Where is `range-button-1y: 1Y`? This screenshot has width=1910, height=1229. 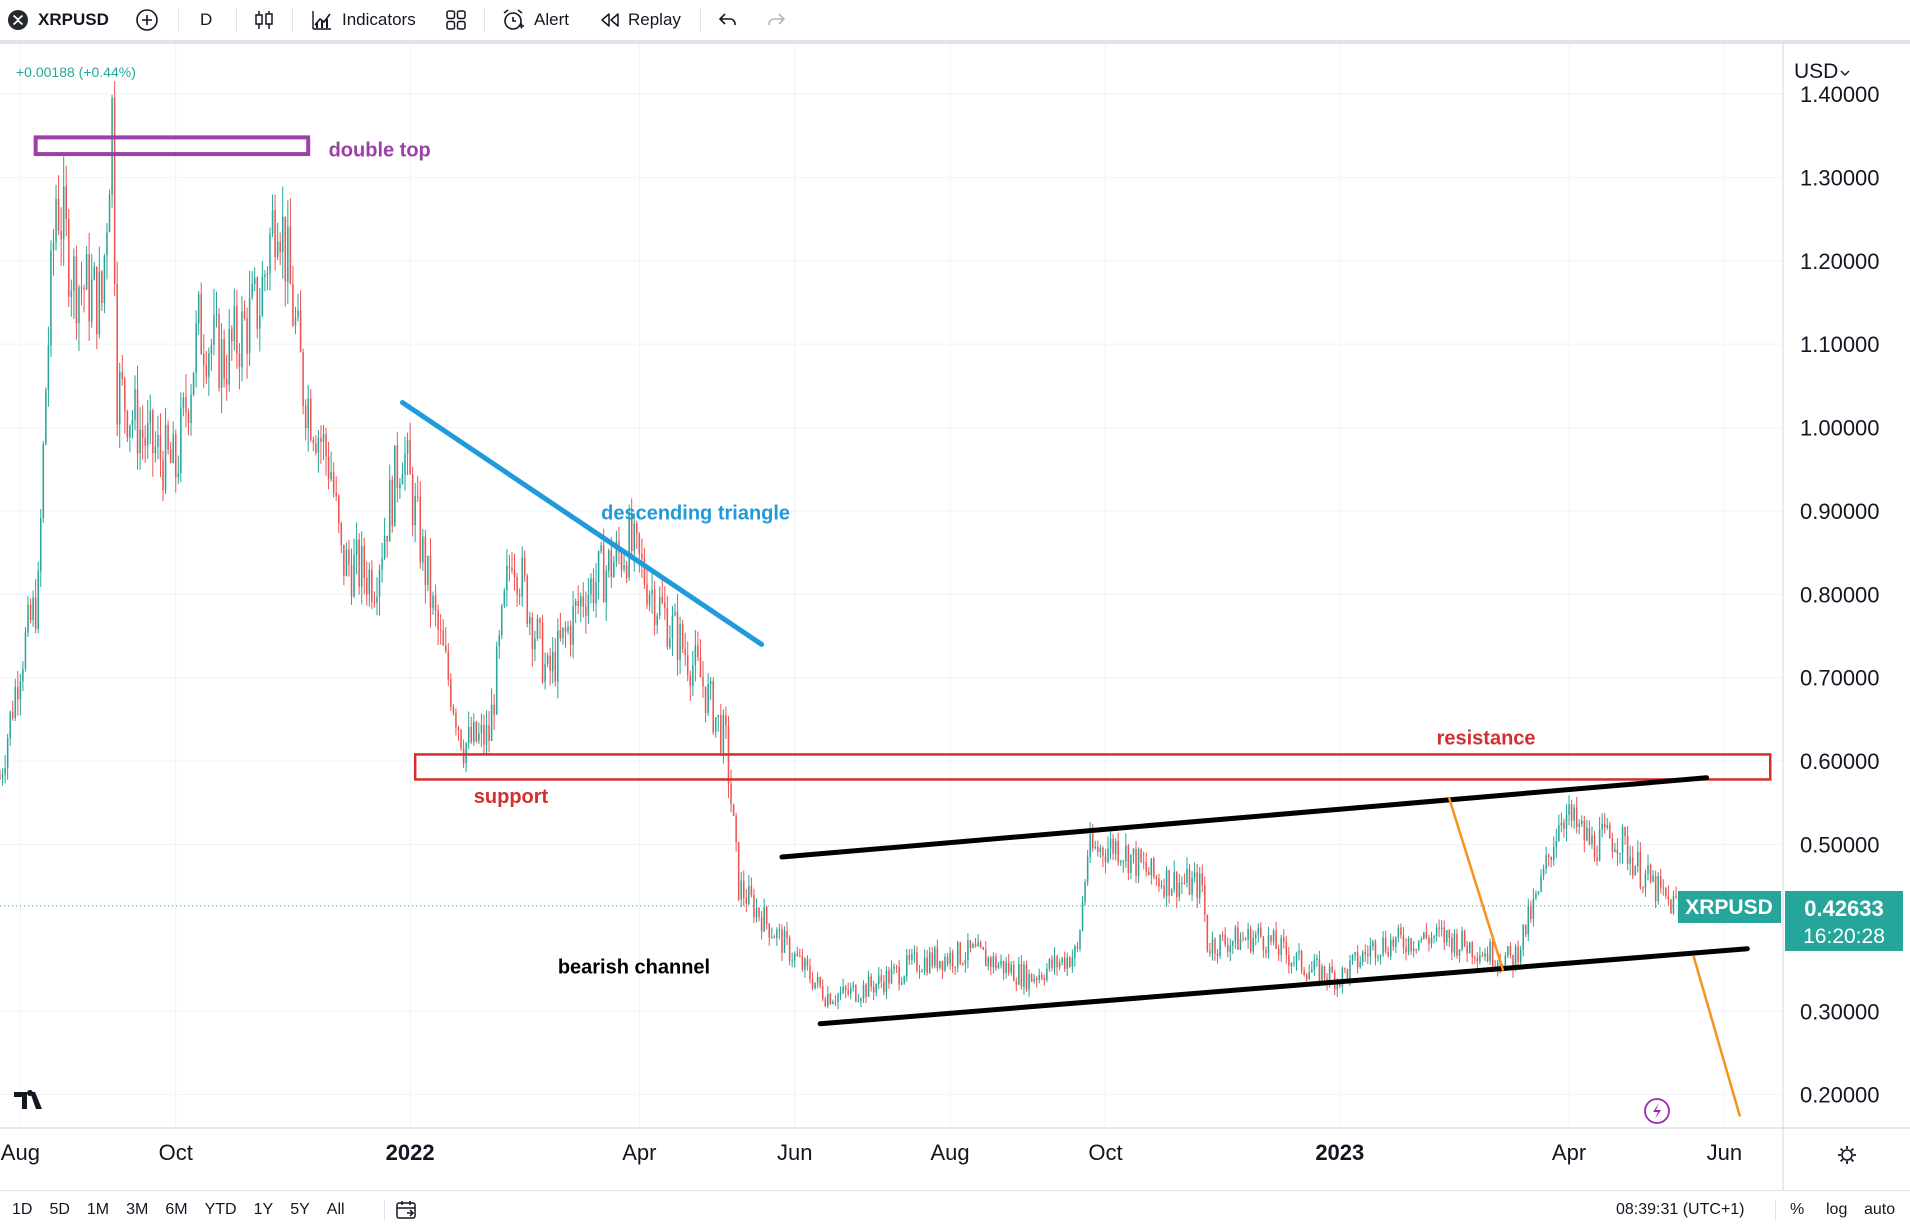 range-button-1y: 1Y is located at coordinates (263, 1209).